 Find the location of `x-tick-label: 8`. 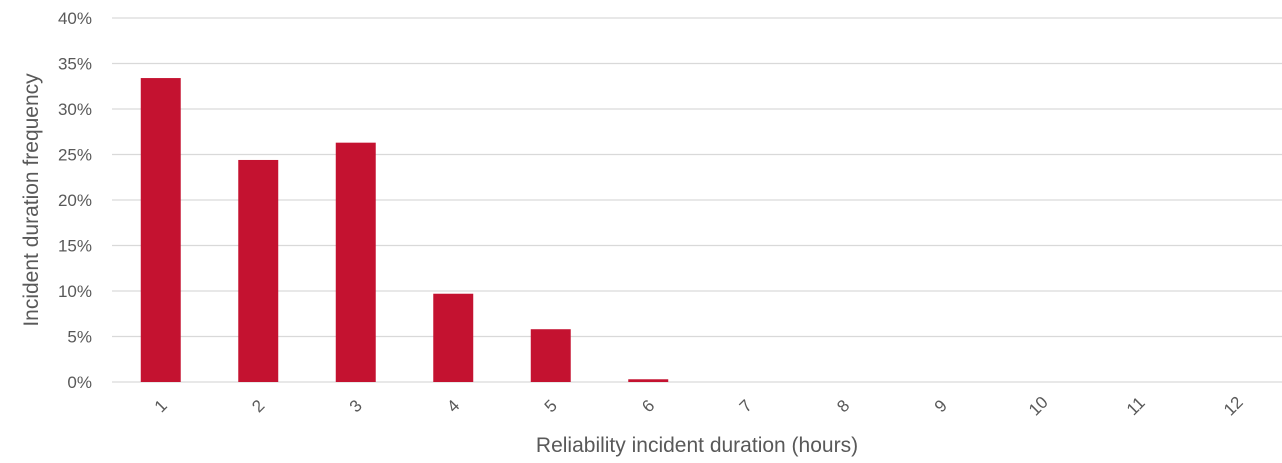

x-tick-label: 8 is located at coordinates (843, 406).